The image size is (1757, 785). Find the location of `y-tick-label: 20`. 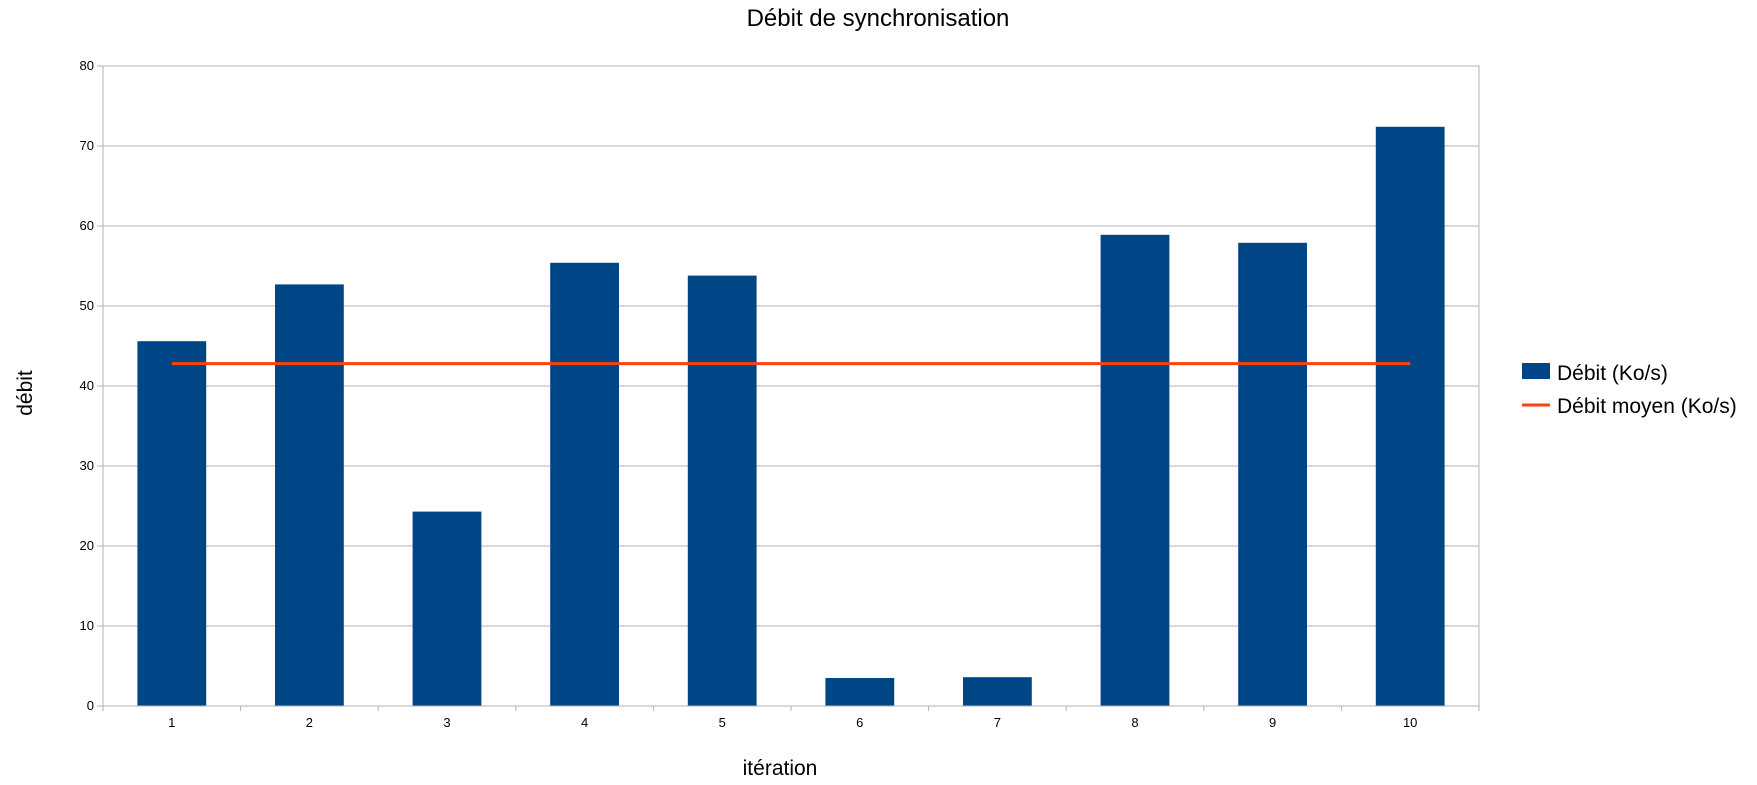

y-tick-label: 20 is located at coordinates (87, 545).